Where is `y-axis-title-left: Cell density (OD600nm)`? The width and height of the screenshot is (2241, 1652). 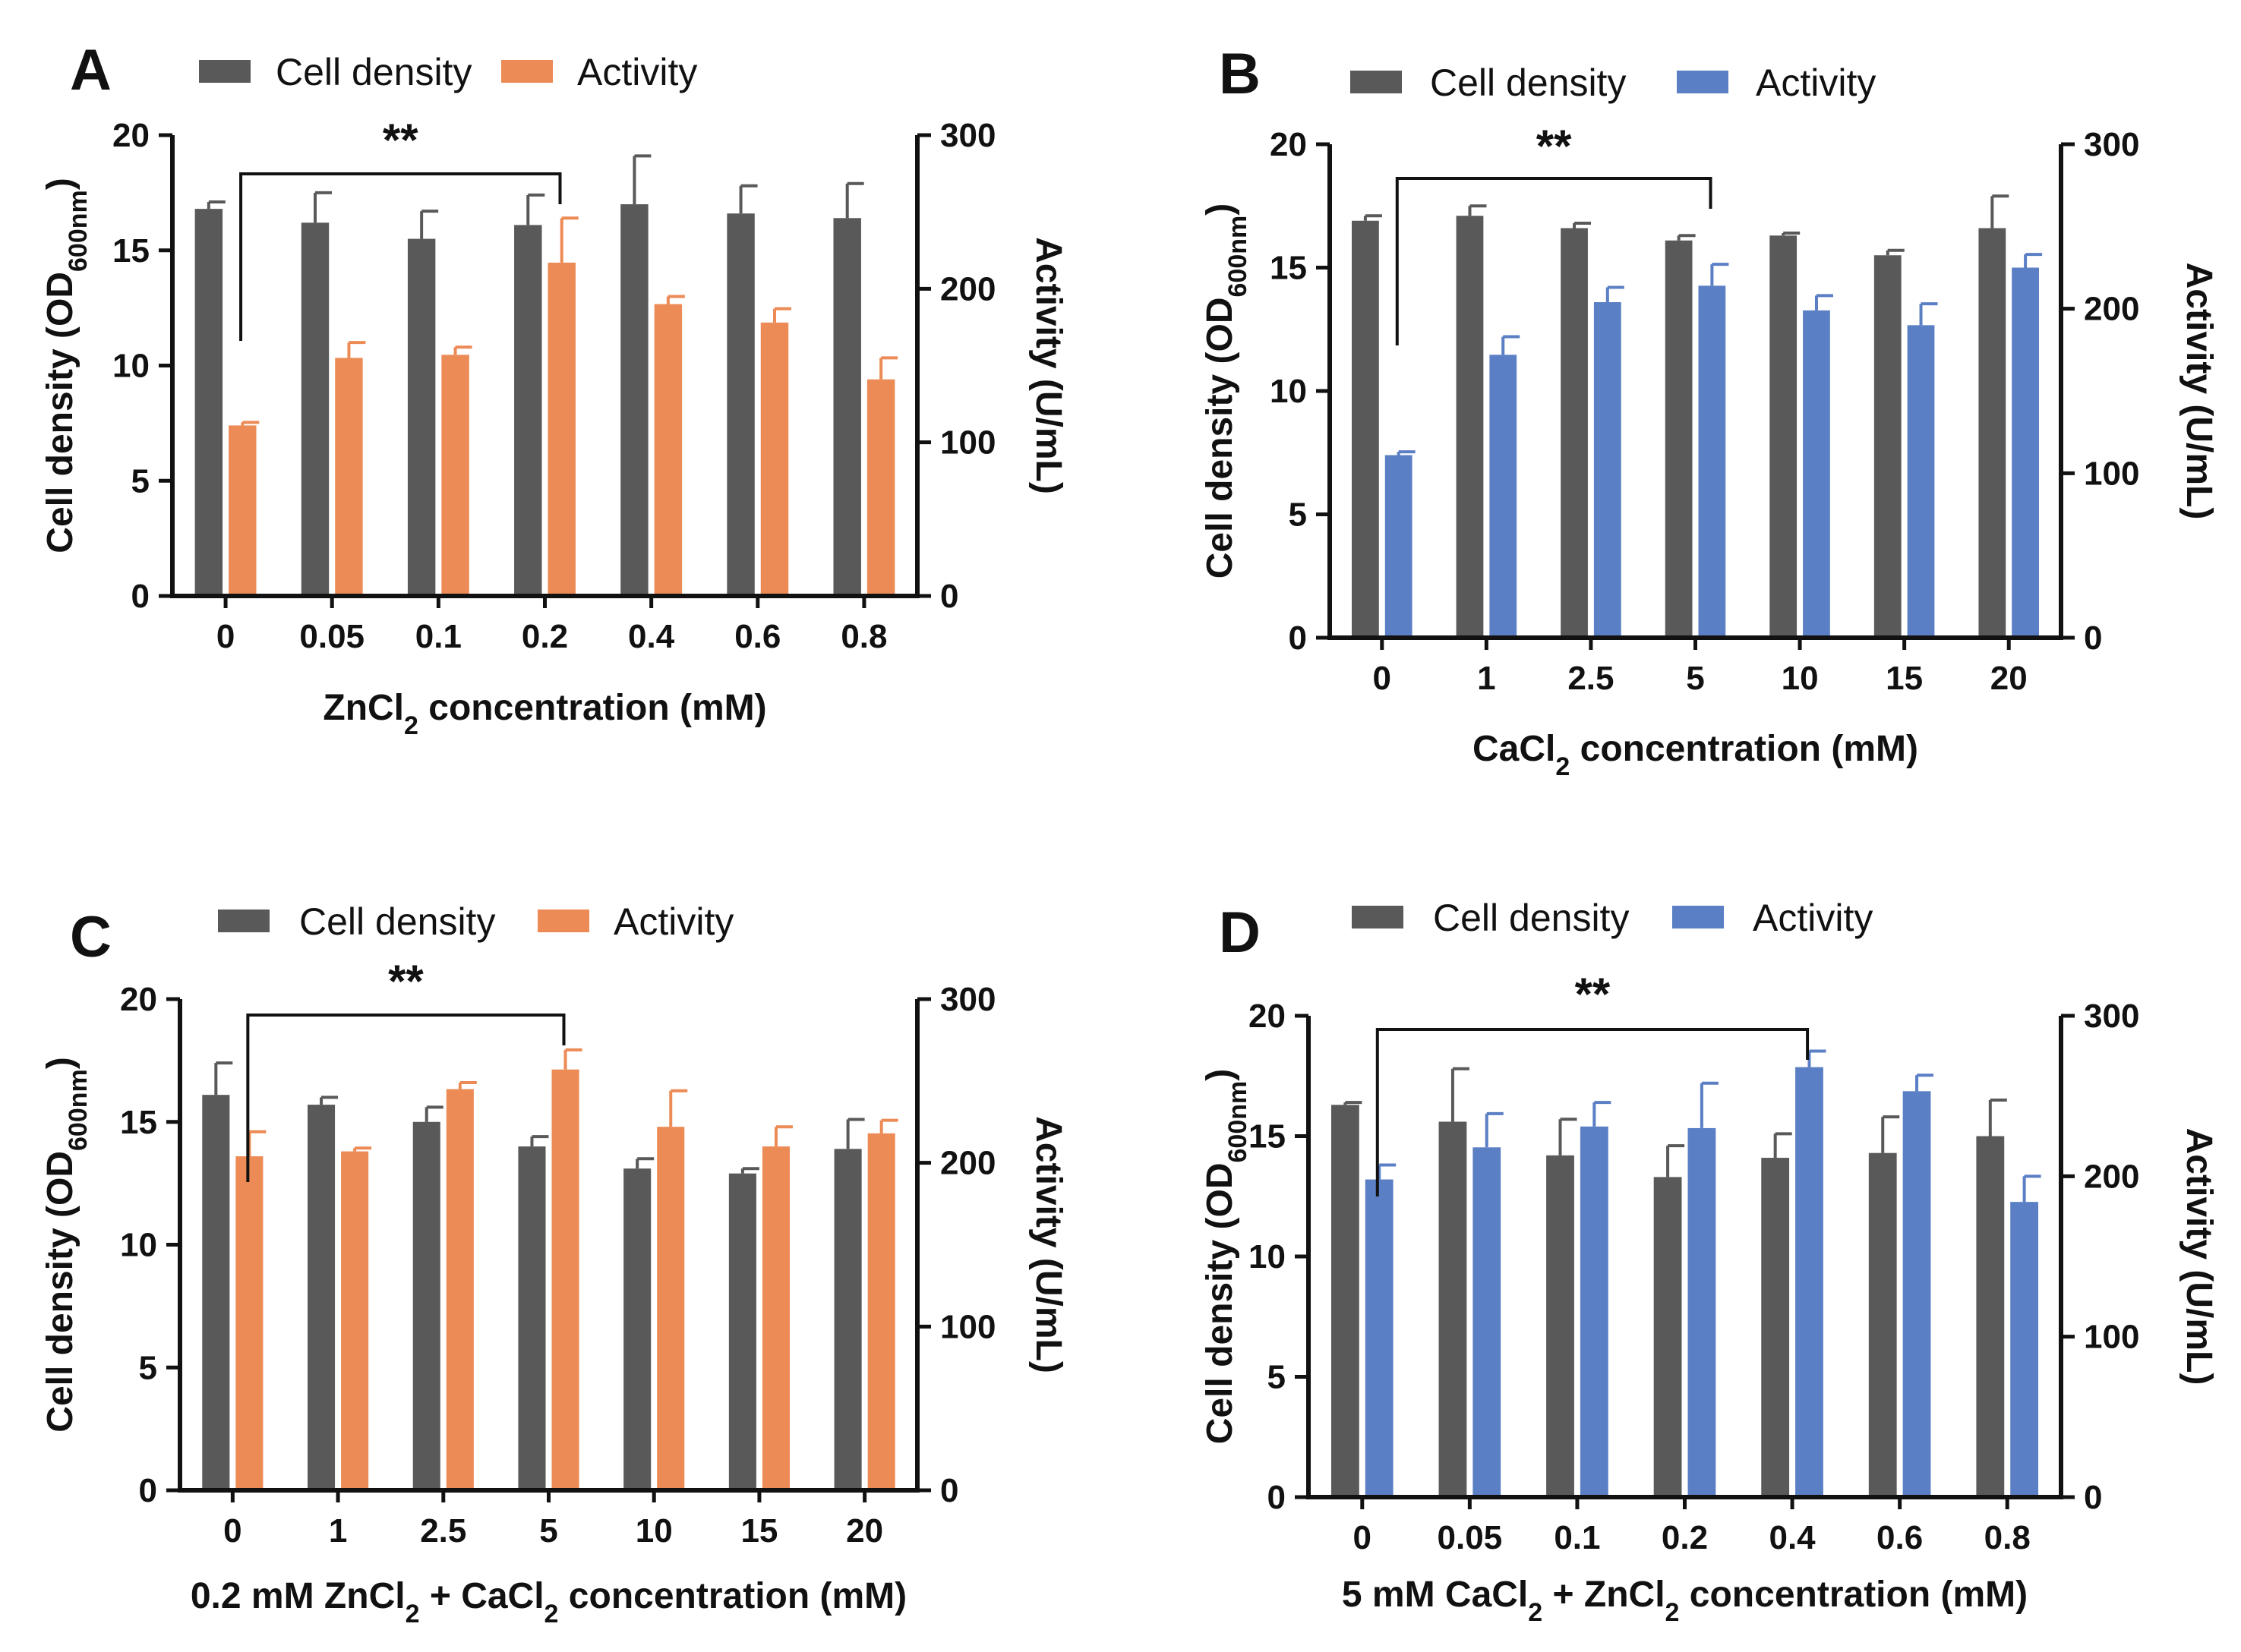 y-axis-title-left: Cell density (OD600nm) is located at coordinates (1226, 1256).